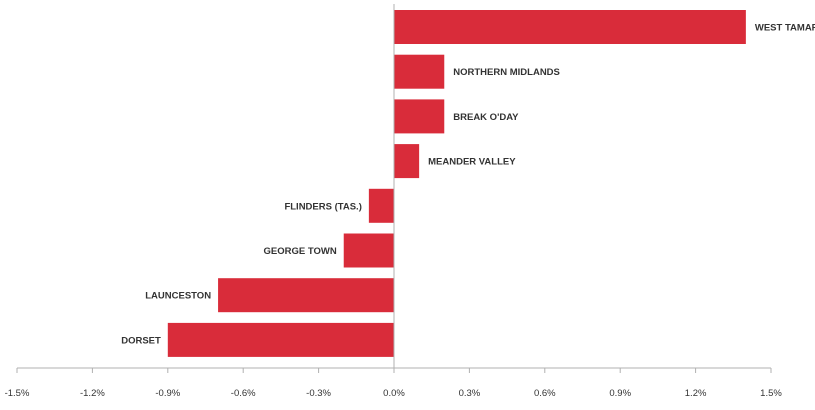 This screenshot has height=410, width=815. What do you see at coordinates (696, 393) in the screenshot?
I see `x-tick-label: 1.2%` at bounding box center [696, 393].